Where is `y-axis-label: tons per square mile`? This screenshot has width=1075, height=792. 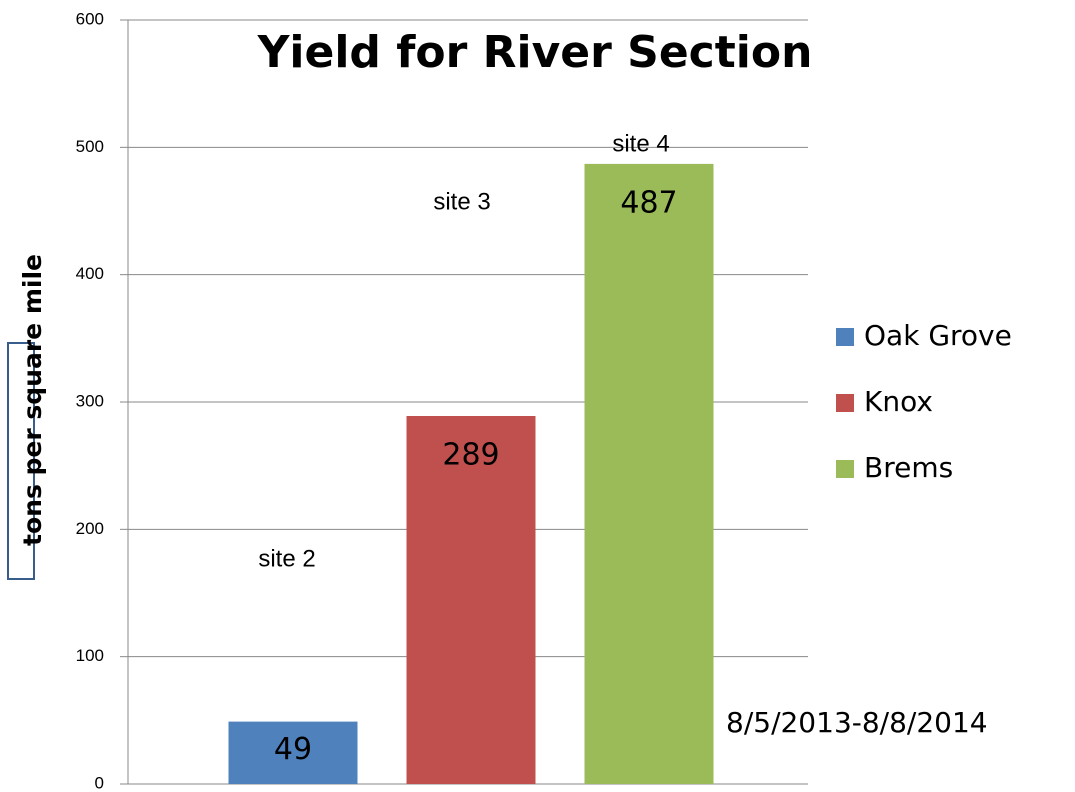
y-axis-label: tons per square mile is located at coordinates (32, 400).